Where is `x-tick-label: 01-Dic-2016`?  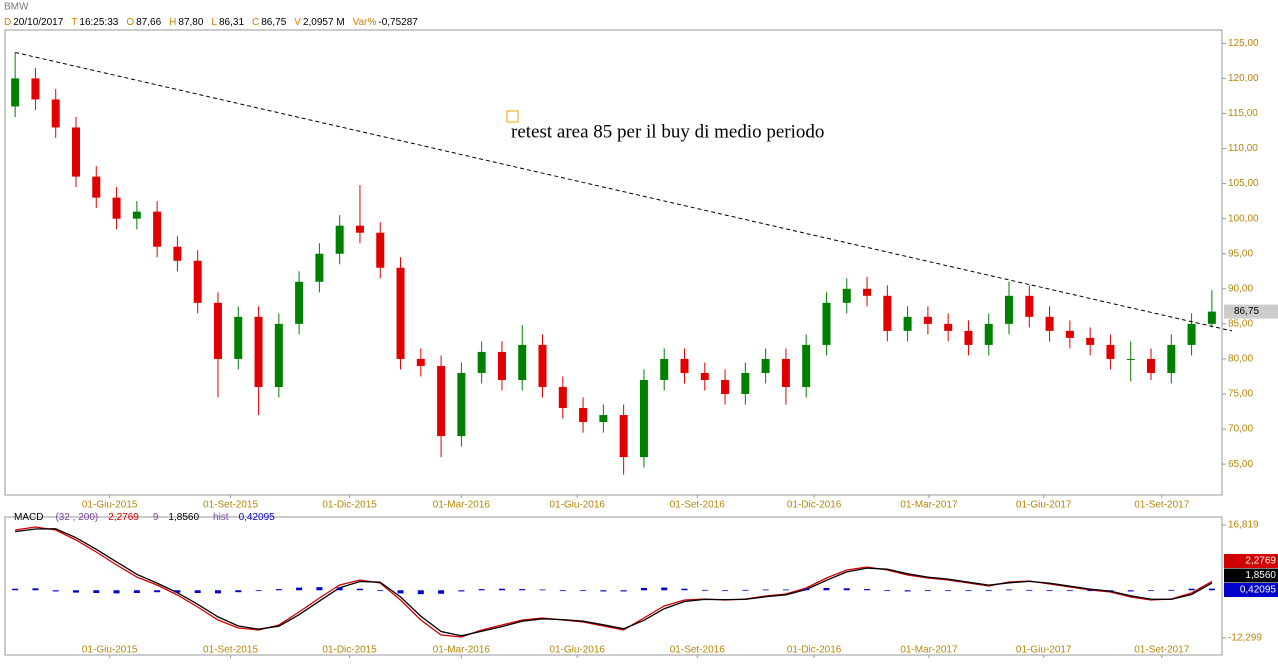
x-tick-label: 01-Dic-2016 is located at coordinates (814, 650).